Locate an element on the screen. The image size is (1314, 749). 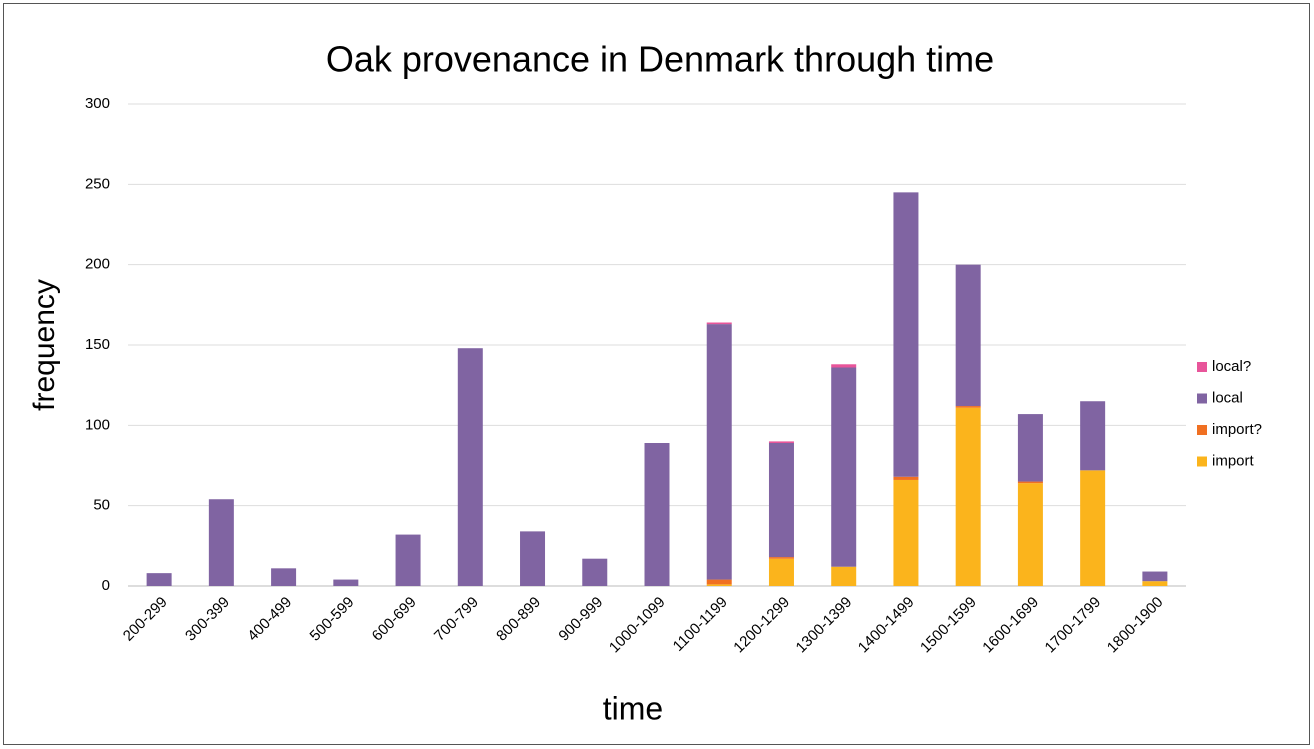
legend-label: import? is located at coordinates (1237, 429).